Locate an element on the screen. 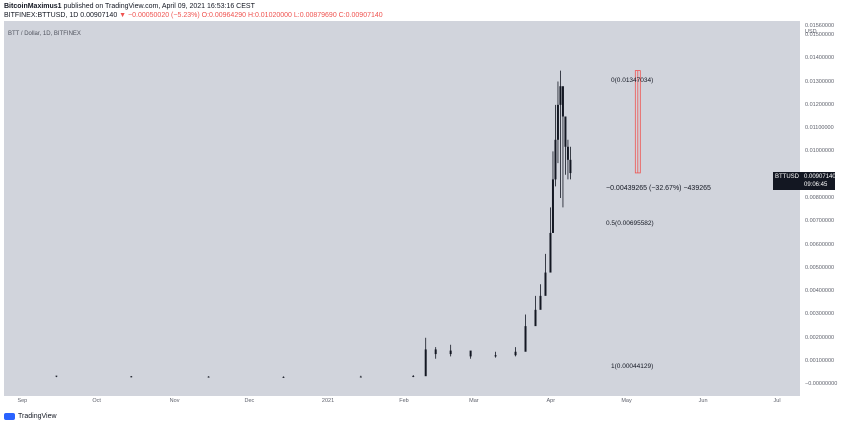 The width and height of the screenshot is (850, 428). price-tick-label: −0.00000000 is located at coordinates (821, 384).